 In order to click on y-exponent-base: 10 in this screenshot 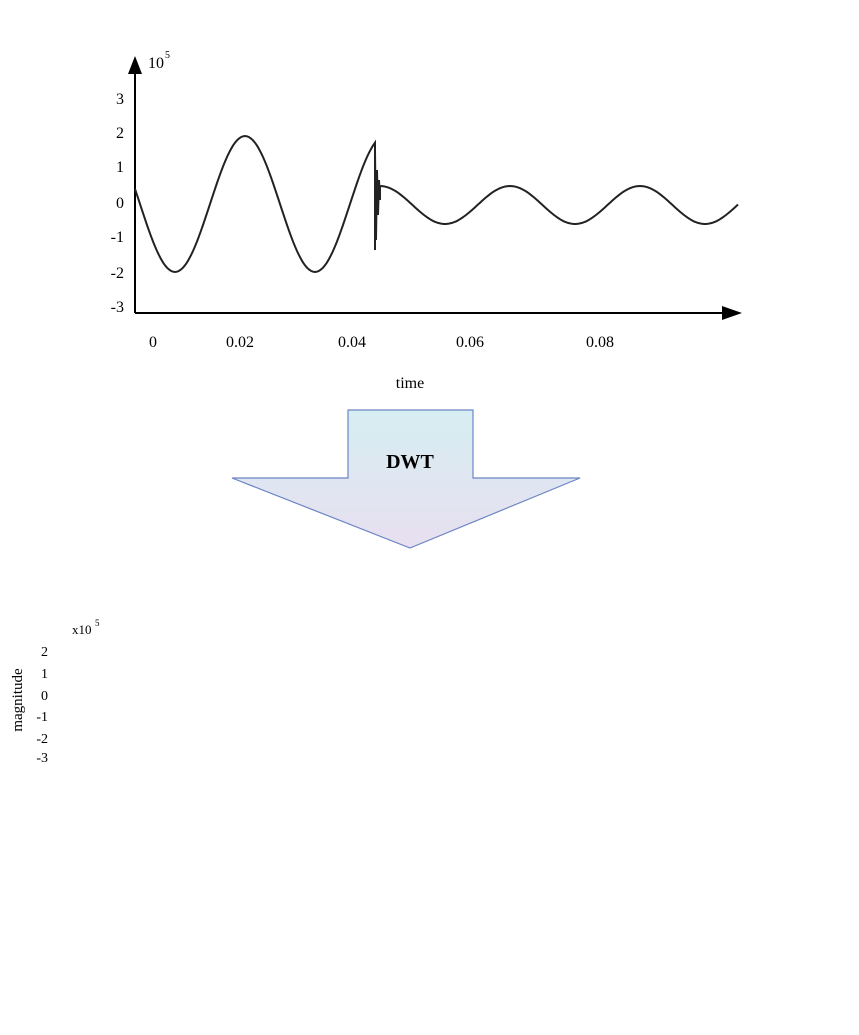, I will do `click(156, 63)`.